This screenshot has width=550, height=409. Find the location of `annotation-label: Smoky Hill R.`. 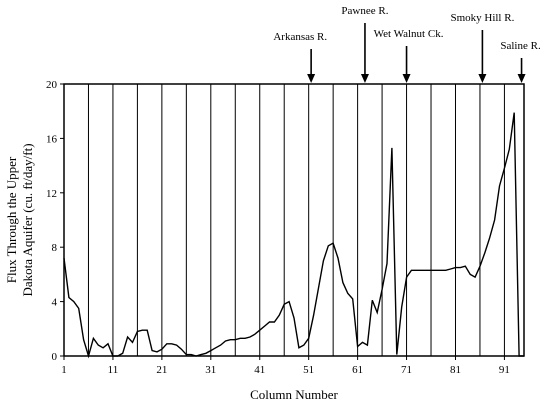

annotation-label: Smoky Hill R. is located at coordinates (482, 18).